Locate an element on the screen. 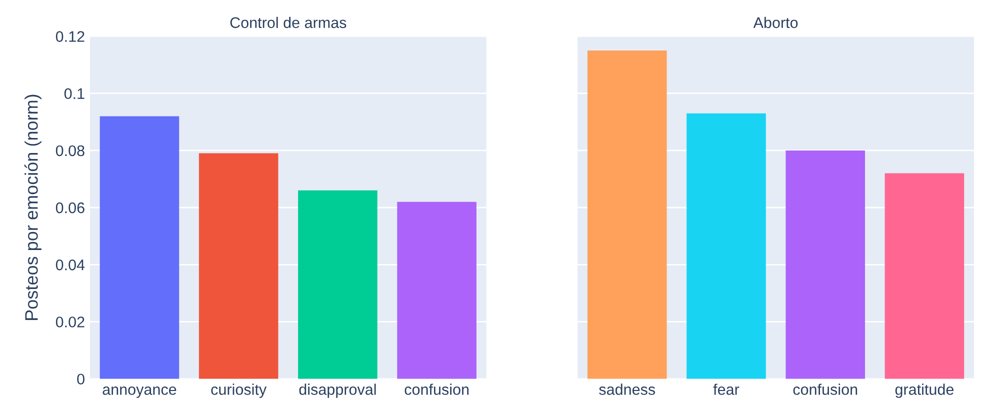 This screenshot has height=403, width=999. y-tick-label: 0.12 is located at coordinates (70, 36).